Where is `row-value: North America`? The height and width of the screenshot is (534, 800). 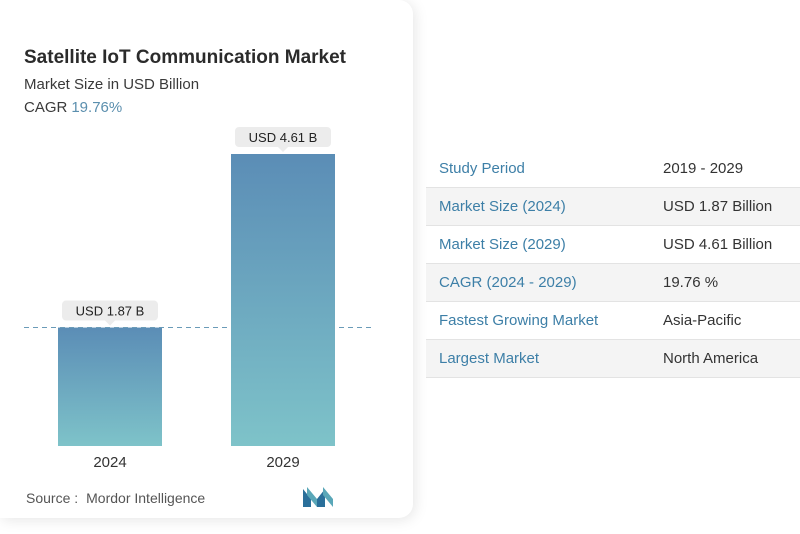 row-value: North America is located at coordinates (711, 358).